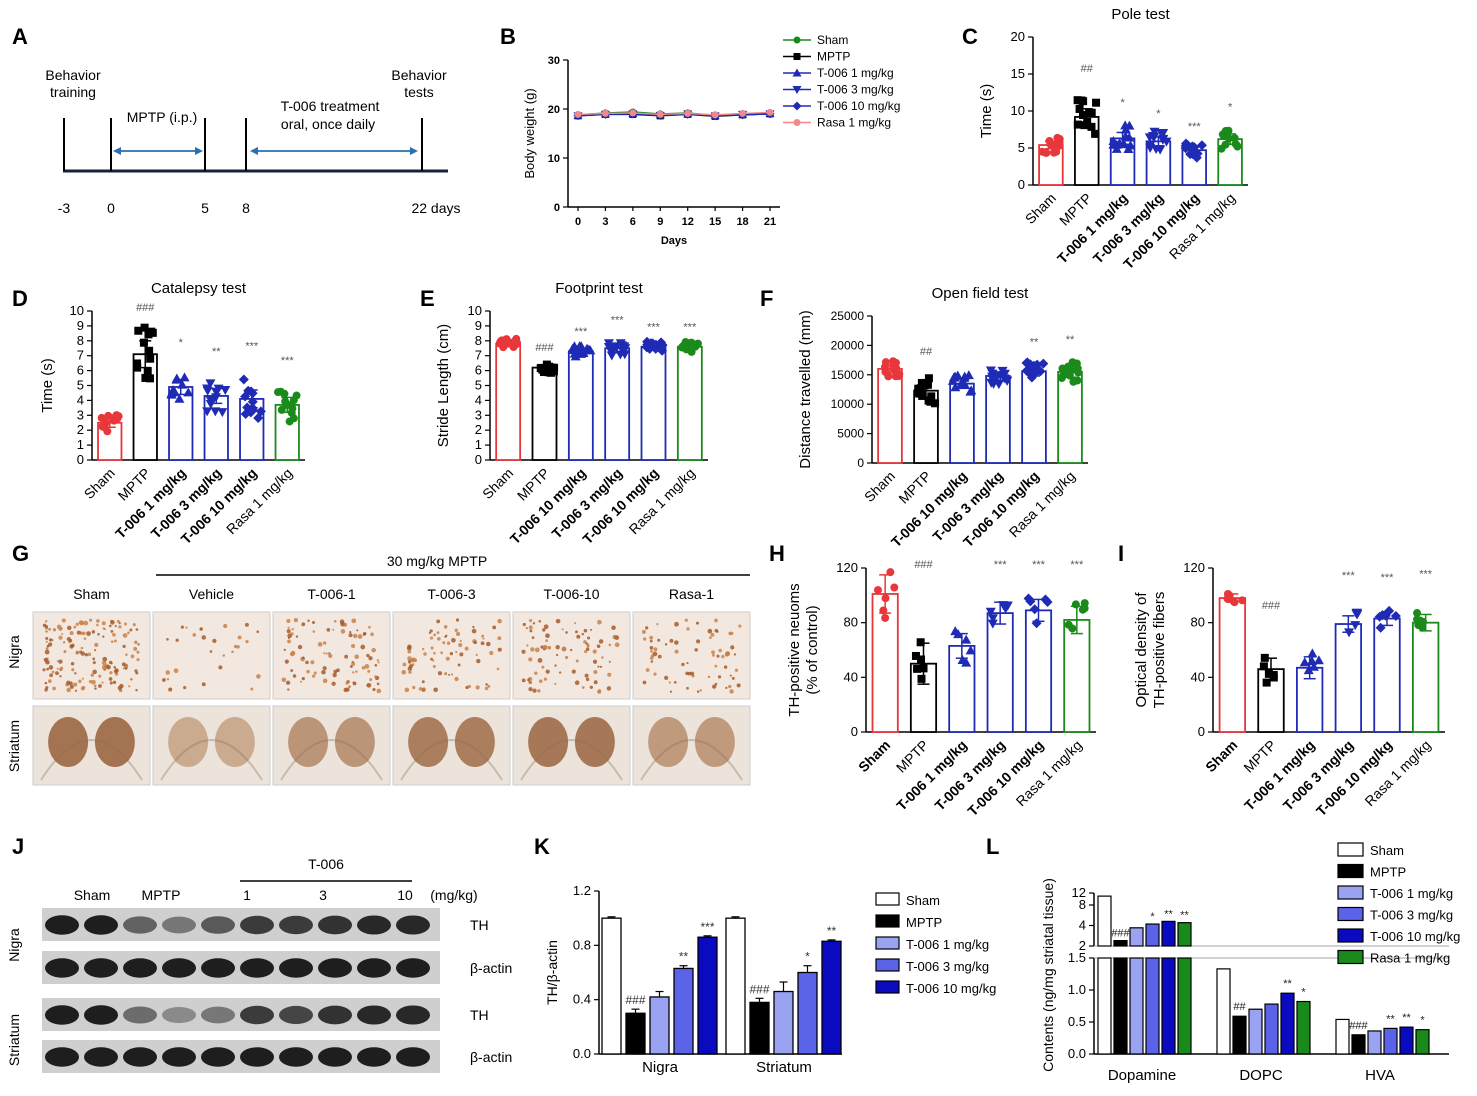 This screenshot has height=1096, width=1477. Describe the element at coordinates (80, 355) in the screenshot. I see `y-tick-label: 7` at that location.